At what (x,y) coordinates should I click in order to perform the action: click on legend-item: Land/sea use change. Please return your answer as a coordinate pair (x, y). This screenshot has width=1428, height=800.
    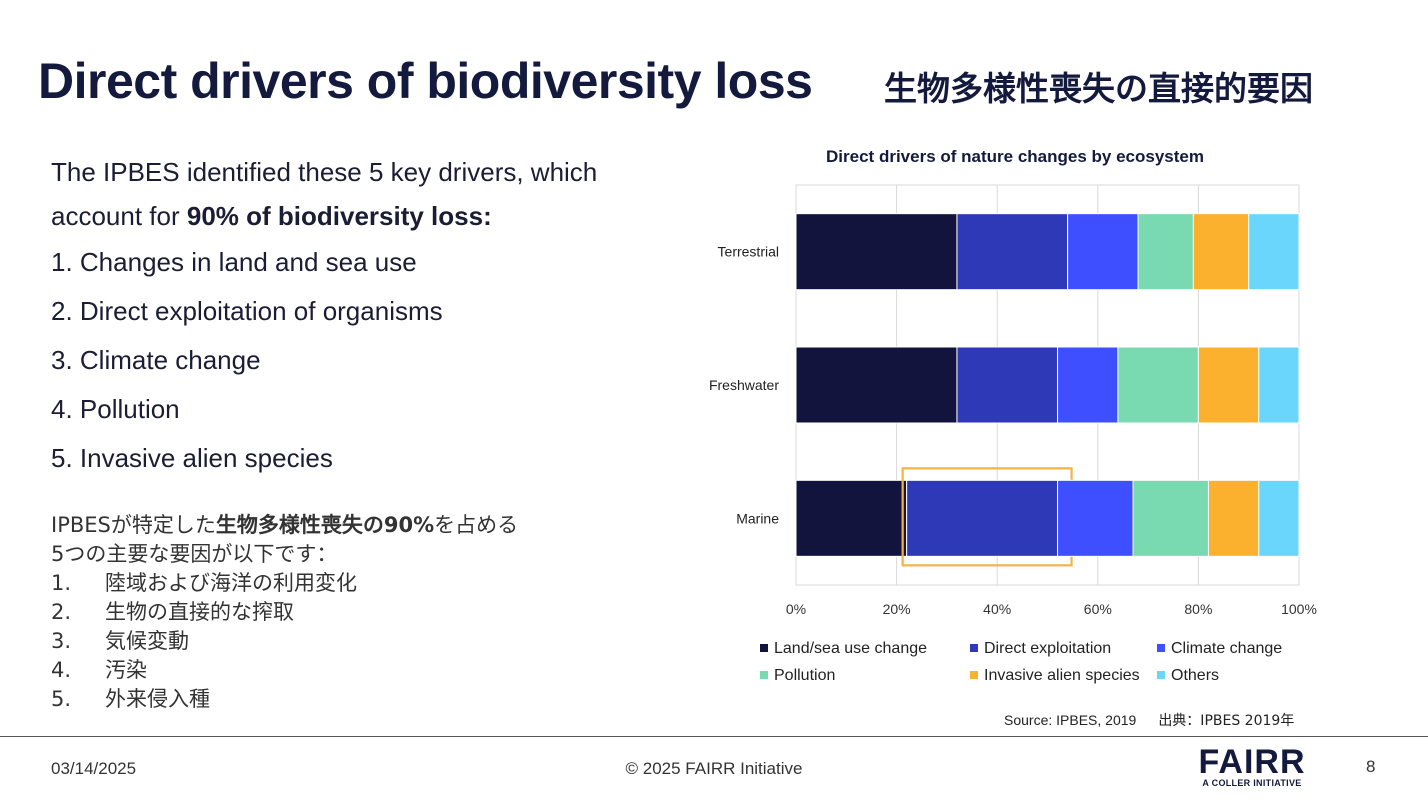
    Looking at the image, I should click on (843, 649).